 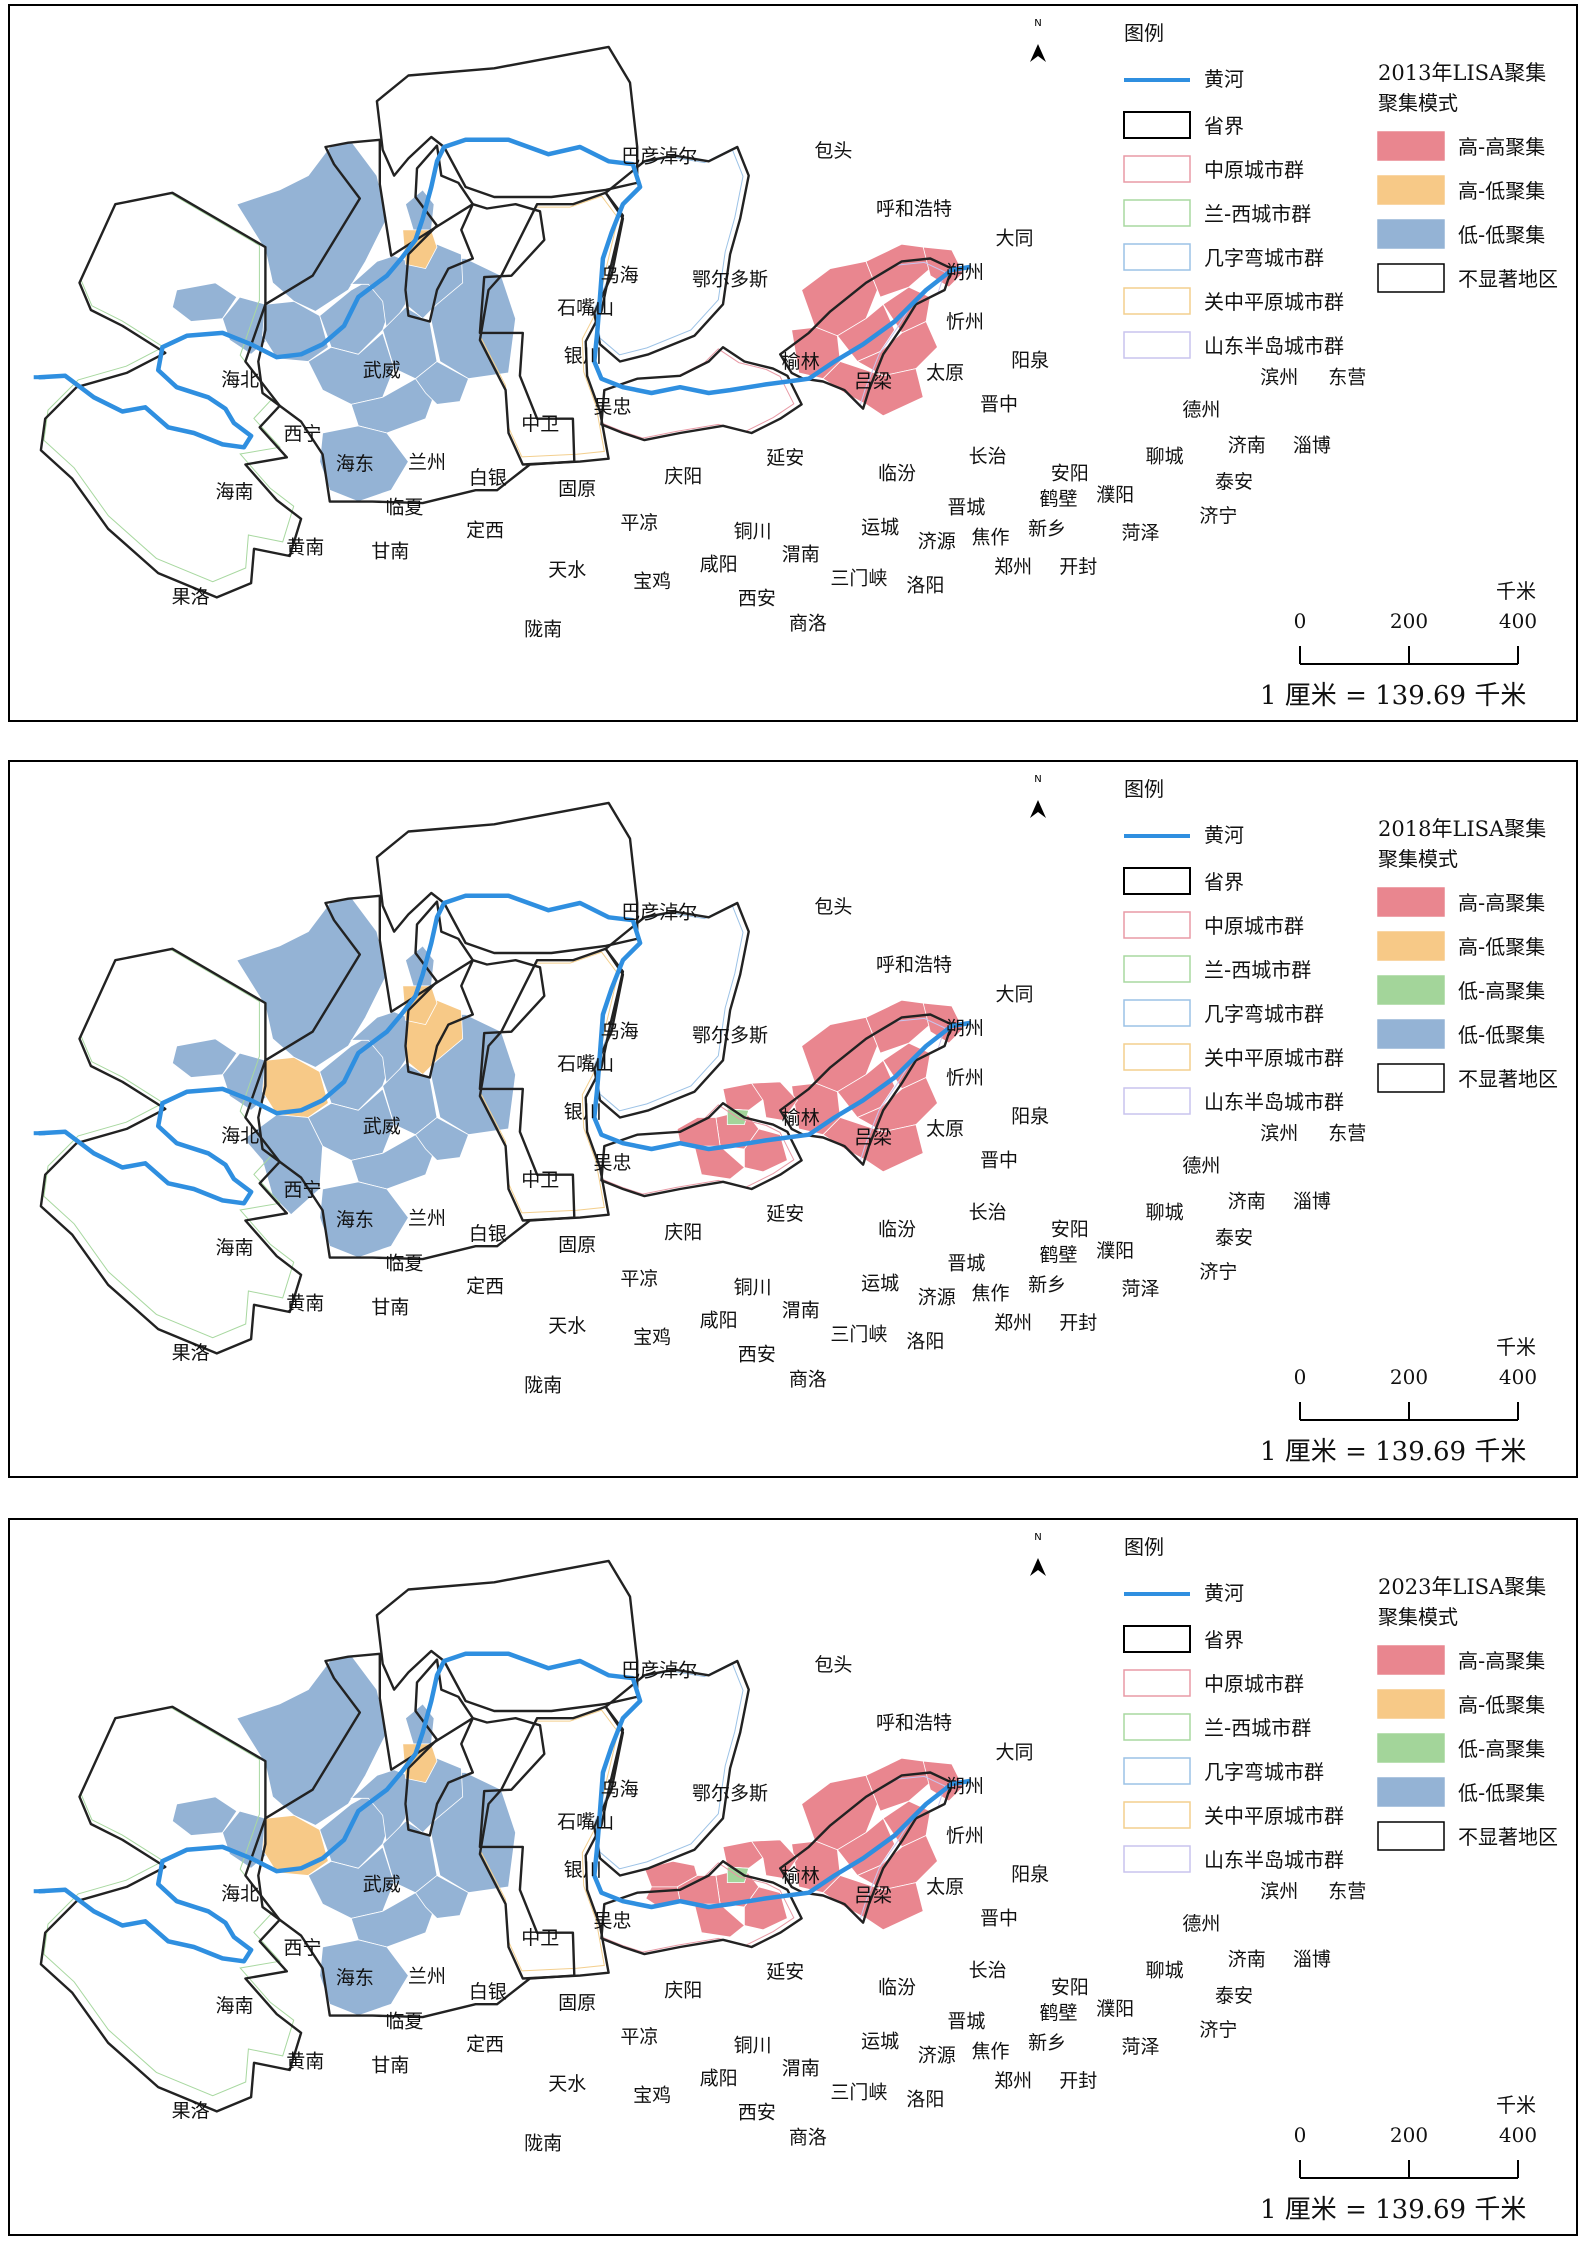 I want to click on city-label: 包头, so click(x=833, y=907).